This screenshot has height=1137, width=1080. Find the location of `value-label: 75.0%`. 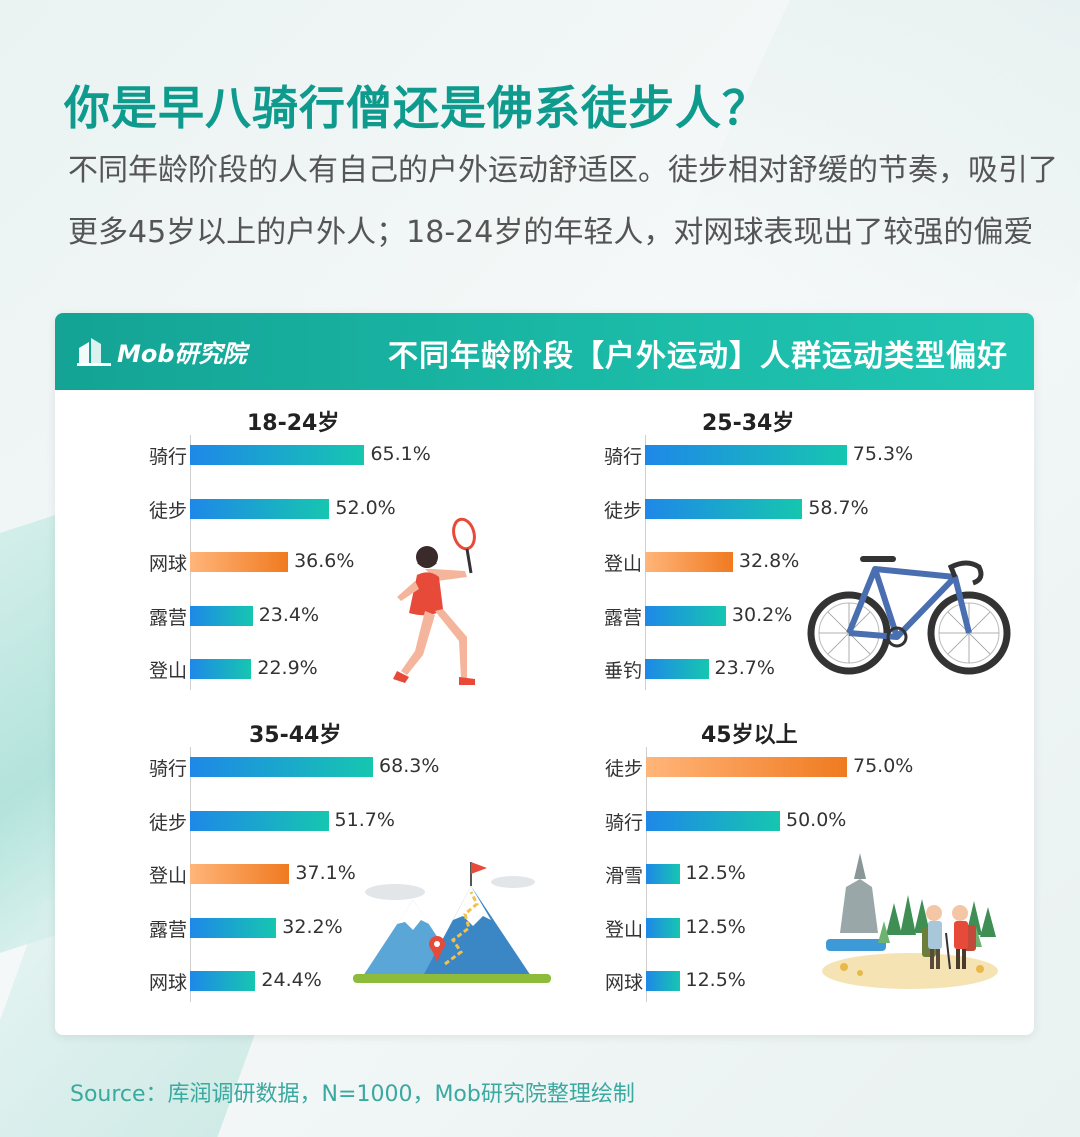

value-label: 75.0% is located at coordinates (883, 766).